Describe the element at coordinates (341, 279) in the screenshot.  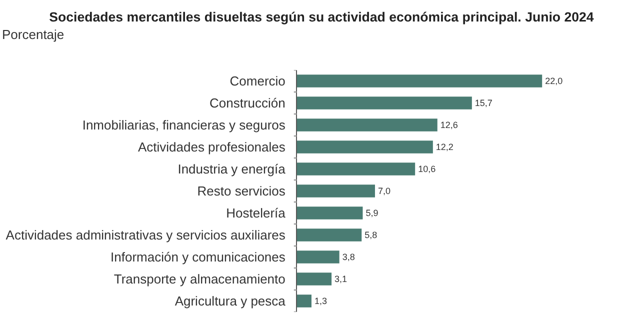
I see `data-label: 3,1` at that location.